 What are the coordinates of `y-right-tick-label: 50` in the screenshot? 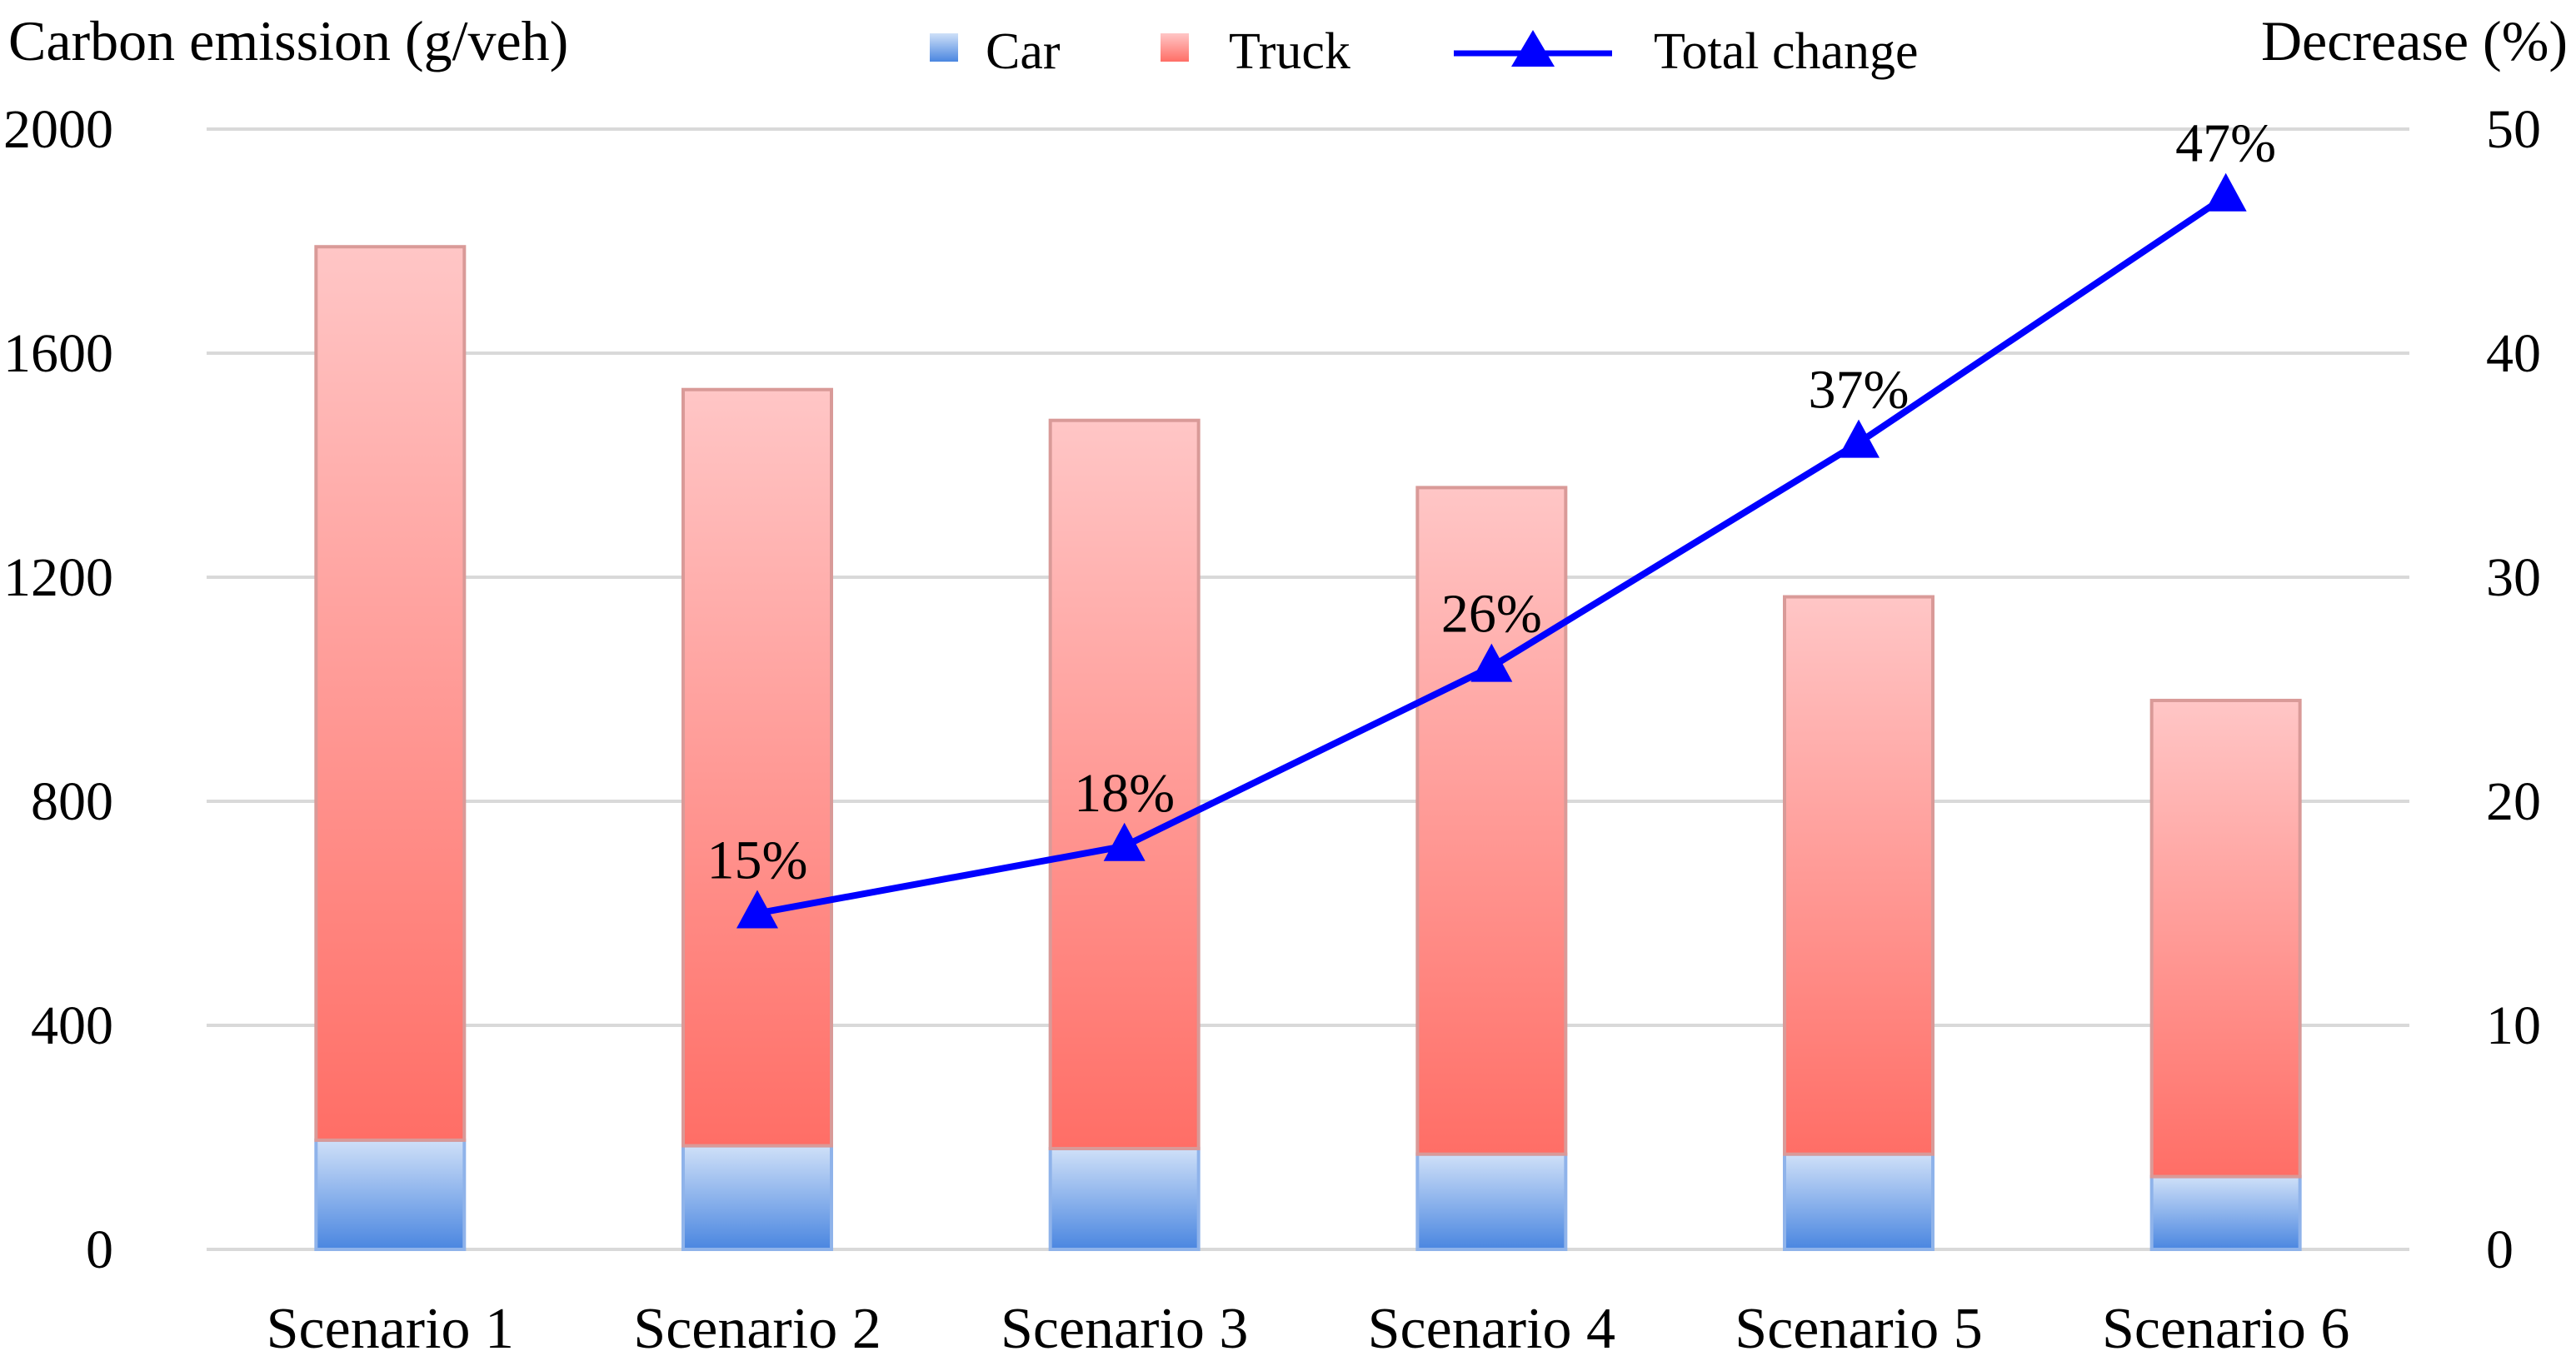 It's located at (2513, 129).